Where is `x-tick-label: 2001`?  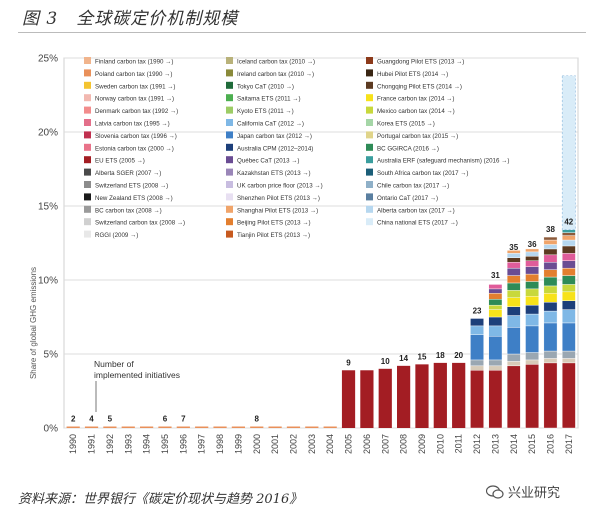 x-tick-label: 2001 is located at coordinates (275, 444).